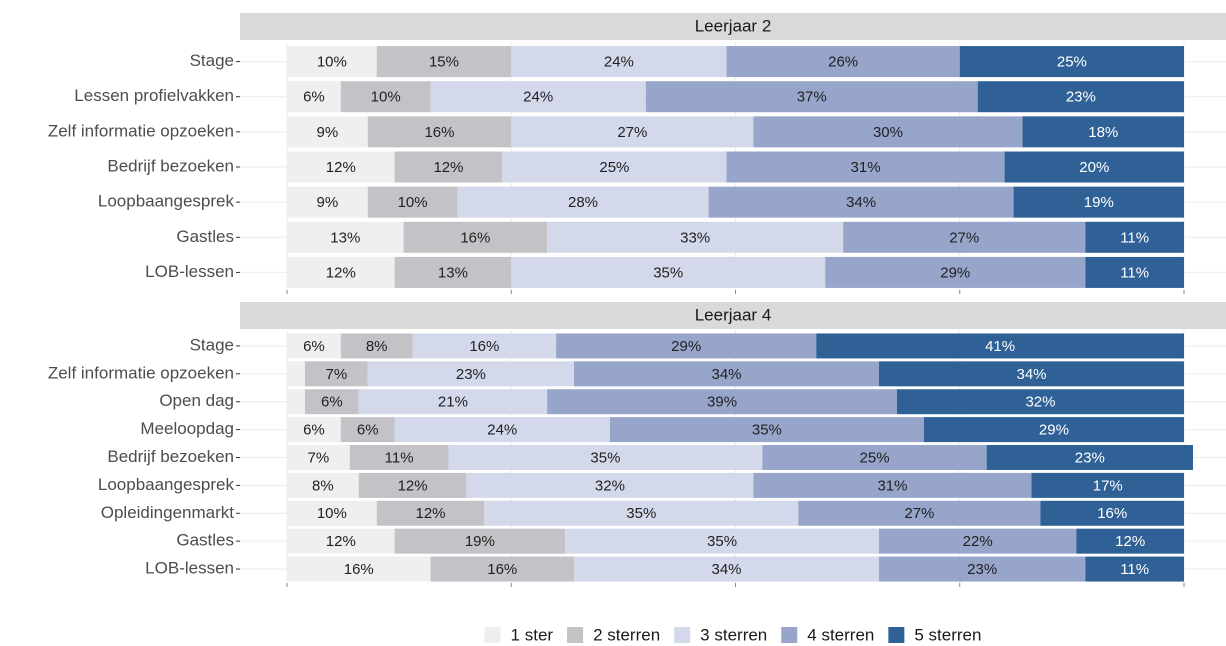  I want to click on data-label: 20%, so click(1094, 167).